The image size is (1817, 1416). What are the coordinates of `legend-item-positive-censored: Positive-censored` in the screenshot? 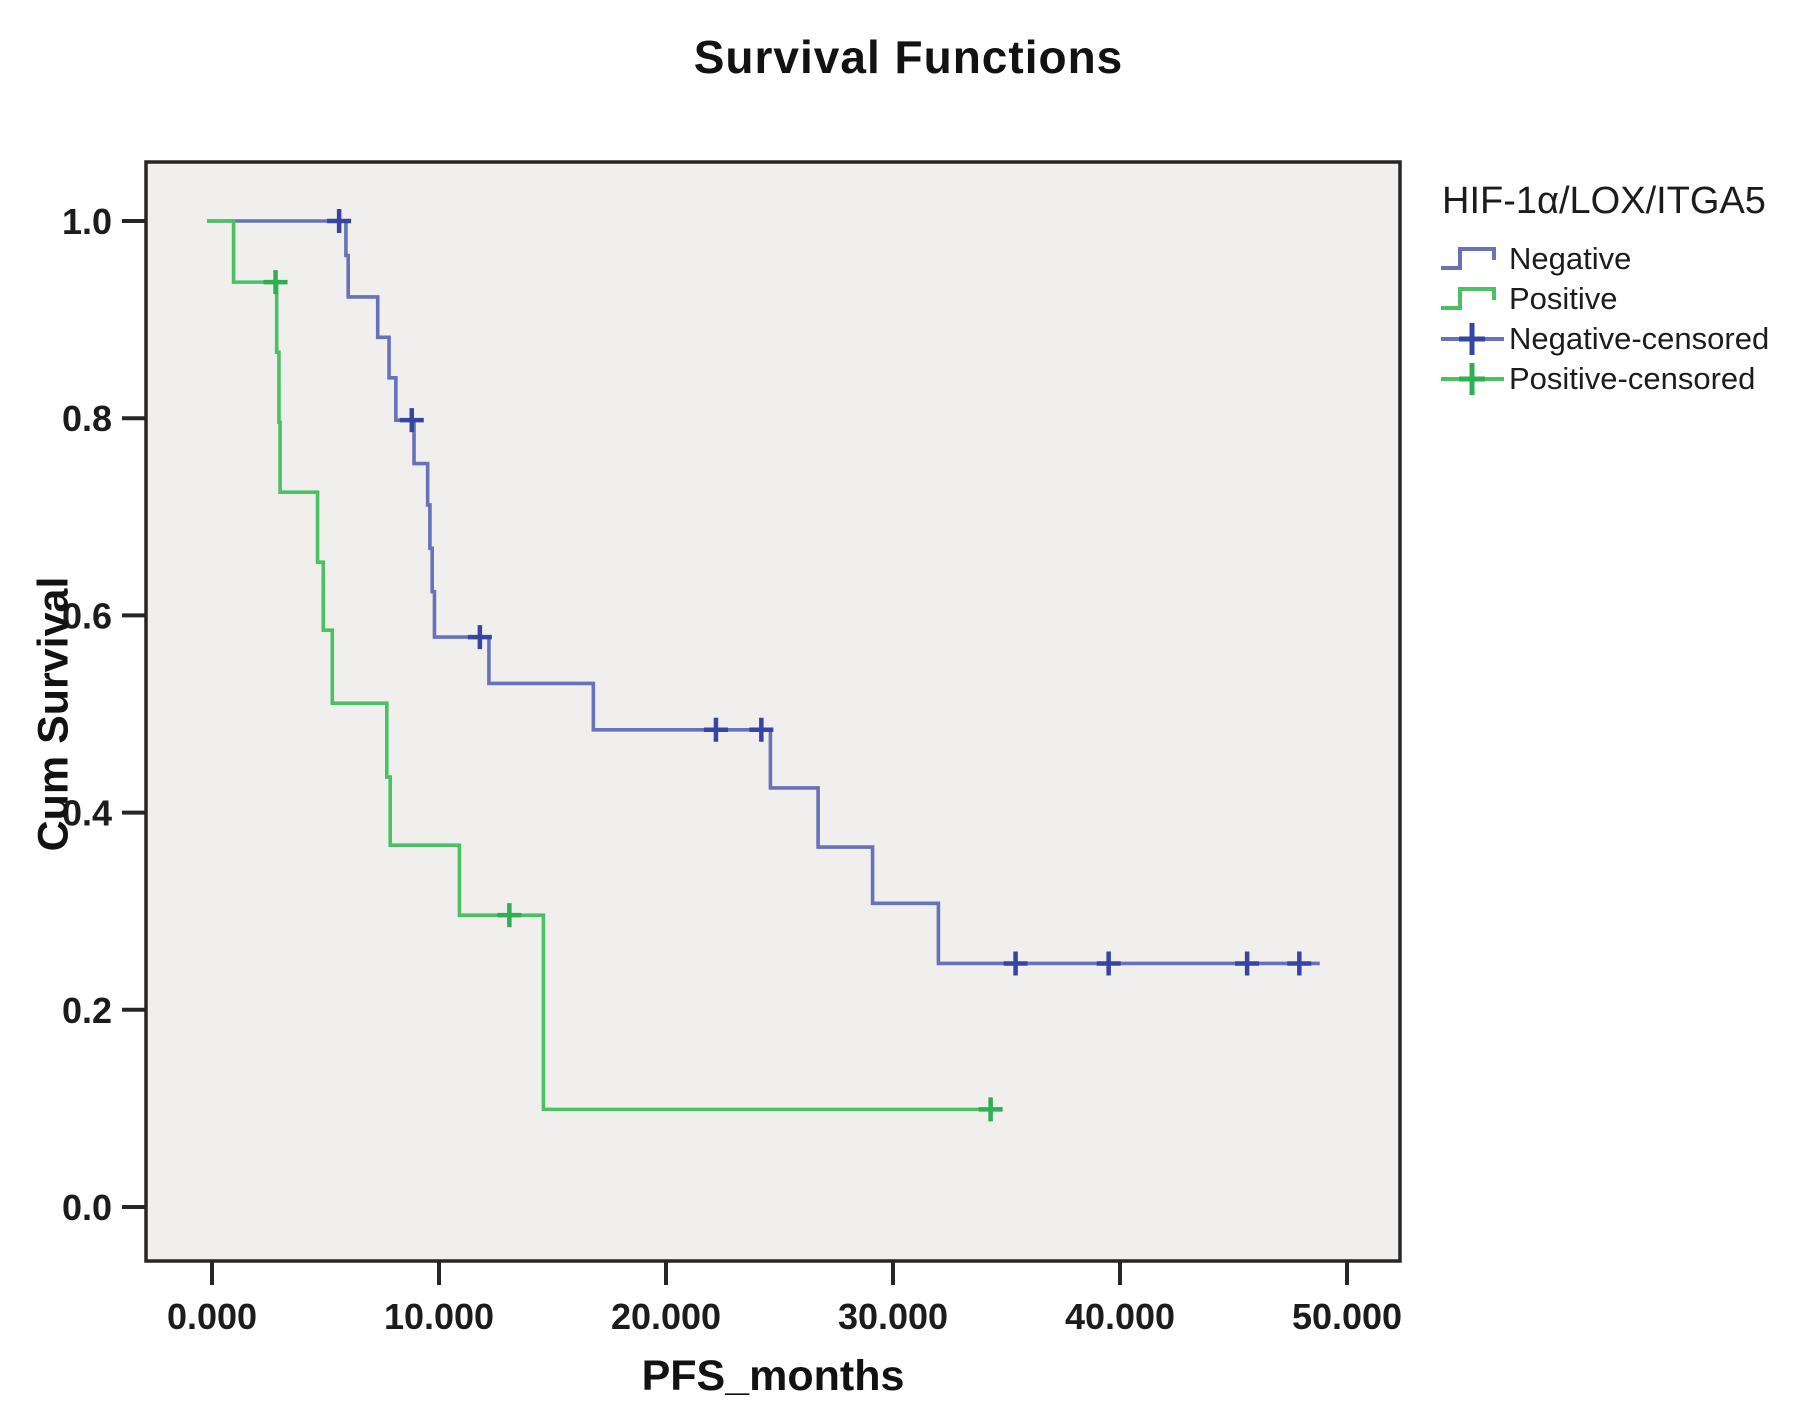 It's located at (1627, 379).